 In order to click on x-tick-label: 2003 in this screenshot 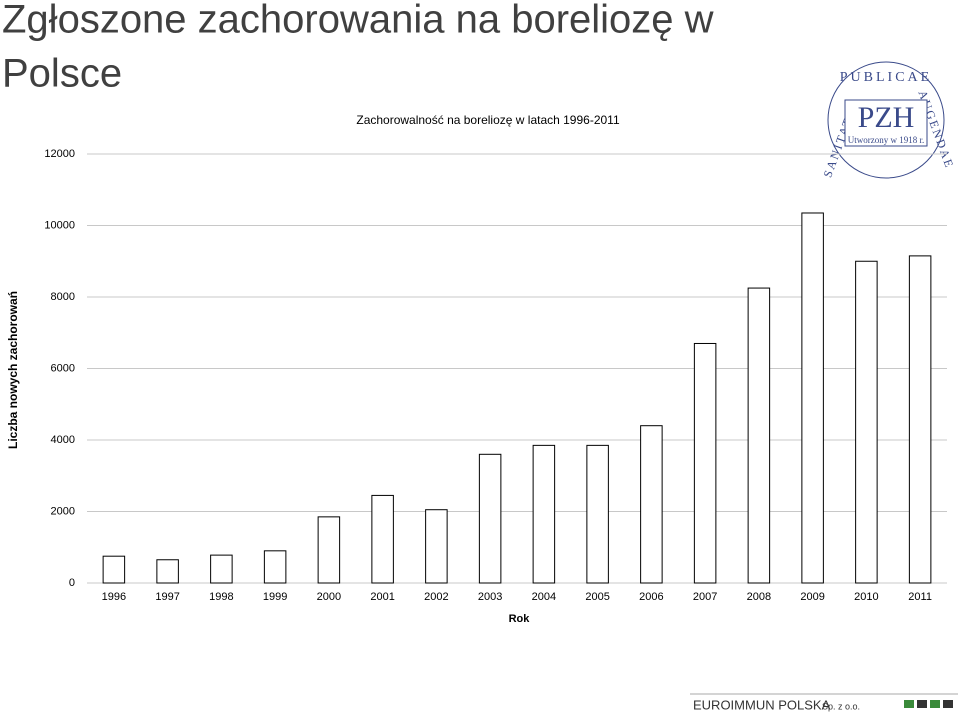, I will do `click(490, 597)`.